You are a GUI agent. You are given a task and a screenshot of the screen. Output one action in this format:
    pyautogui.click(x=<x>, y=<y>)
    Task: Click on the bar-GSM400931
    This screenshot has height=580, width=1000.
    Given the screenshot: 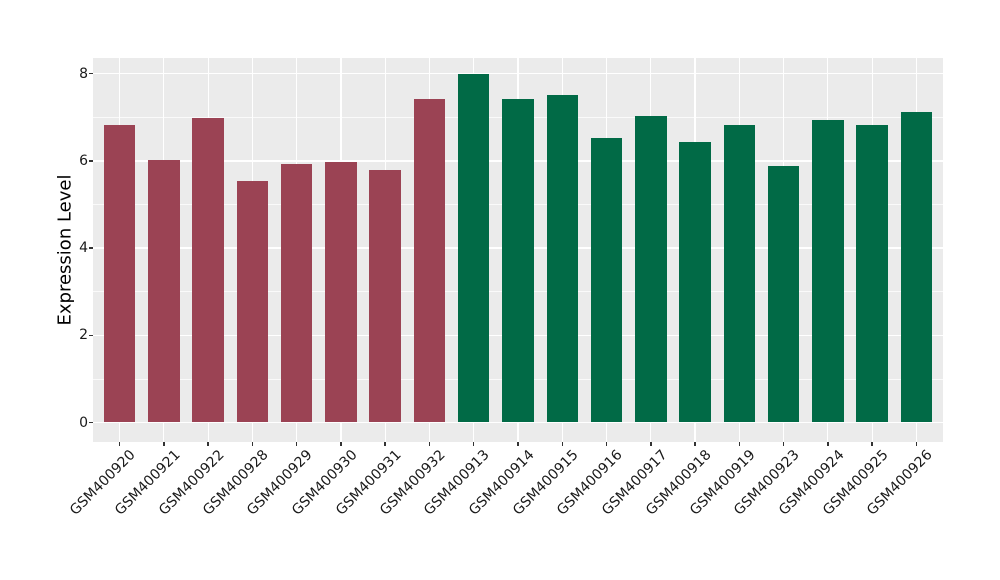 What is the action you would take?
    pyautogui.click(x=385, y=296)
    